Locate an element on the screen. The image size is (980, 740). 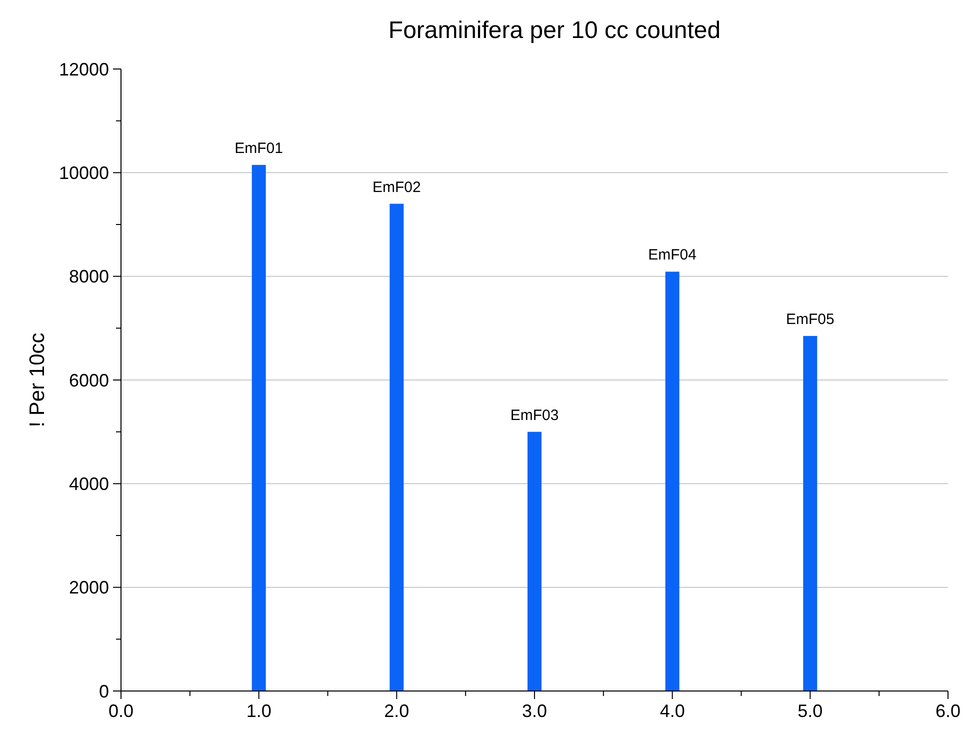
x-tick-label: 1.0 is located at coordinates (259, 711).